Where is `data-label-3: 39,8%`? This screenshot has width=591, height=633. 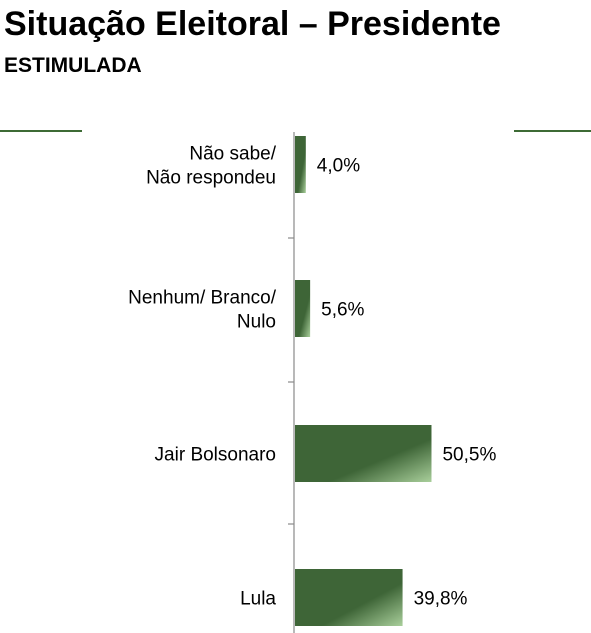
data-label-3: 39,8% is located at coordinates (441, 599).